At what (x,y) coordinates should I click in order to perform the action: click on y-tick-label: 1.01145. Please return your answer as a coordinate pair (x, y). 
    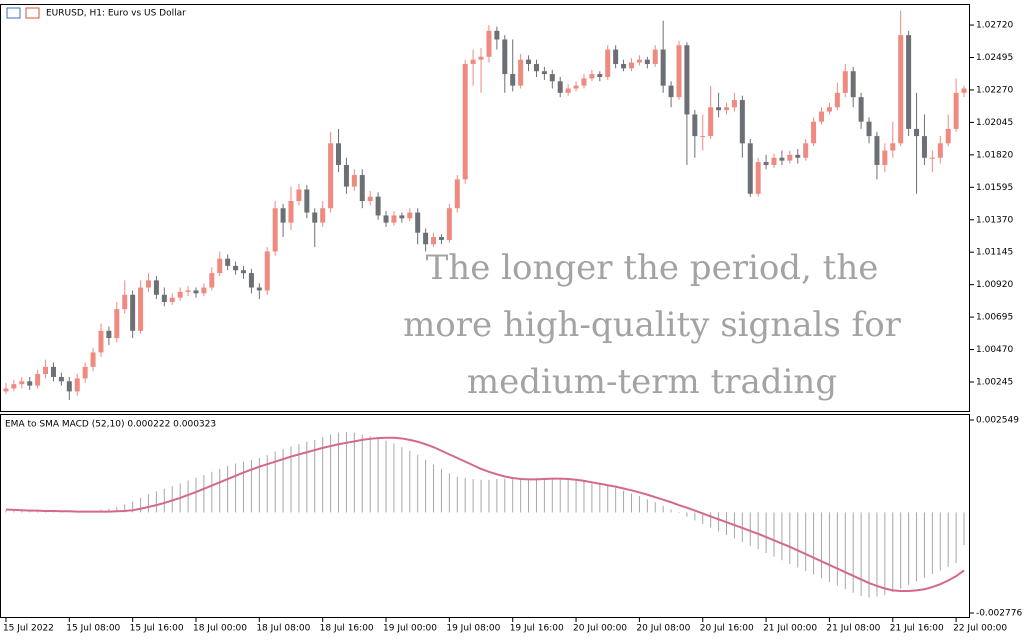
    Looking at the image, I should click on (994, 253).